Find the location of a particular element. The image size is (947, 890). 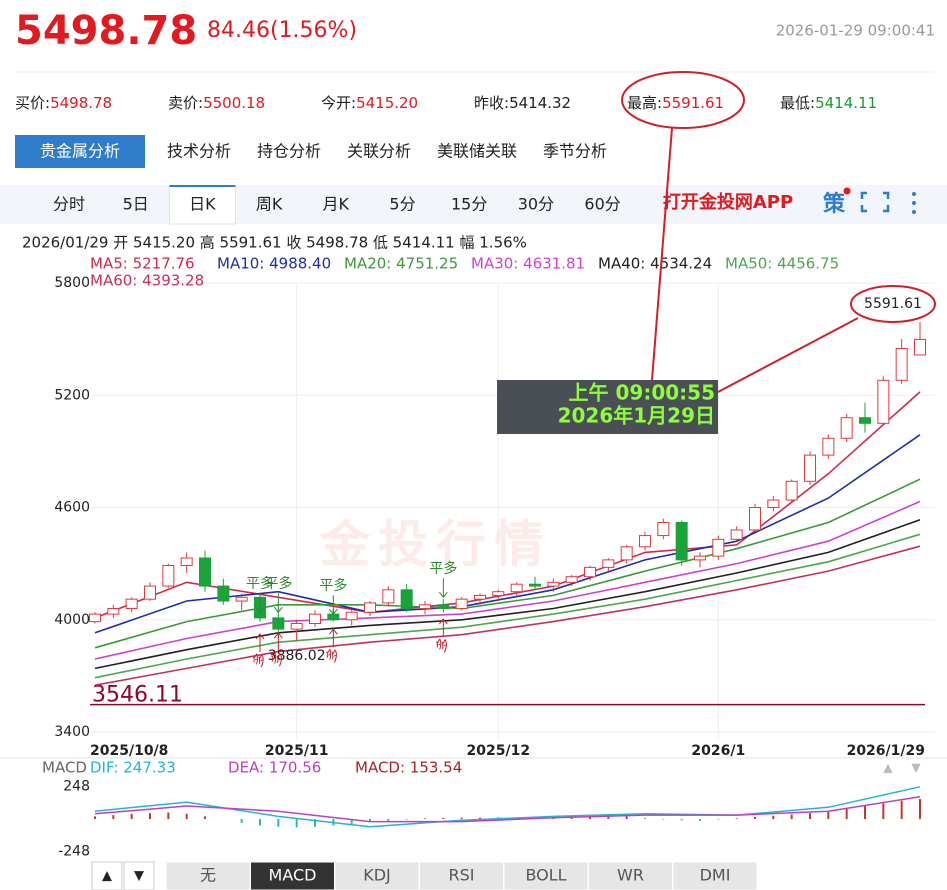

legend-entry: MA30: 4631.81 is located at coordinates (528, 264).